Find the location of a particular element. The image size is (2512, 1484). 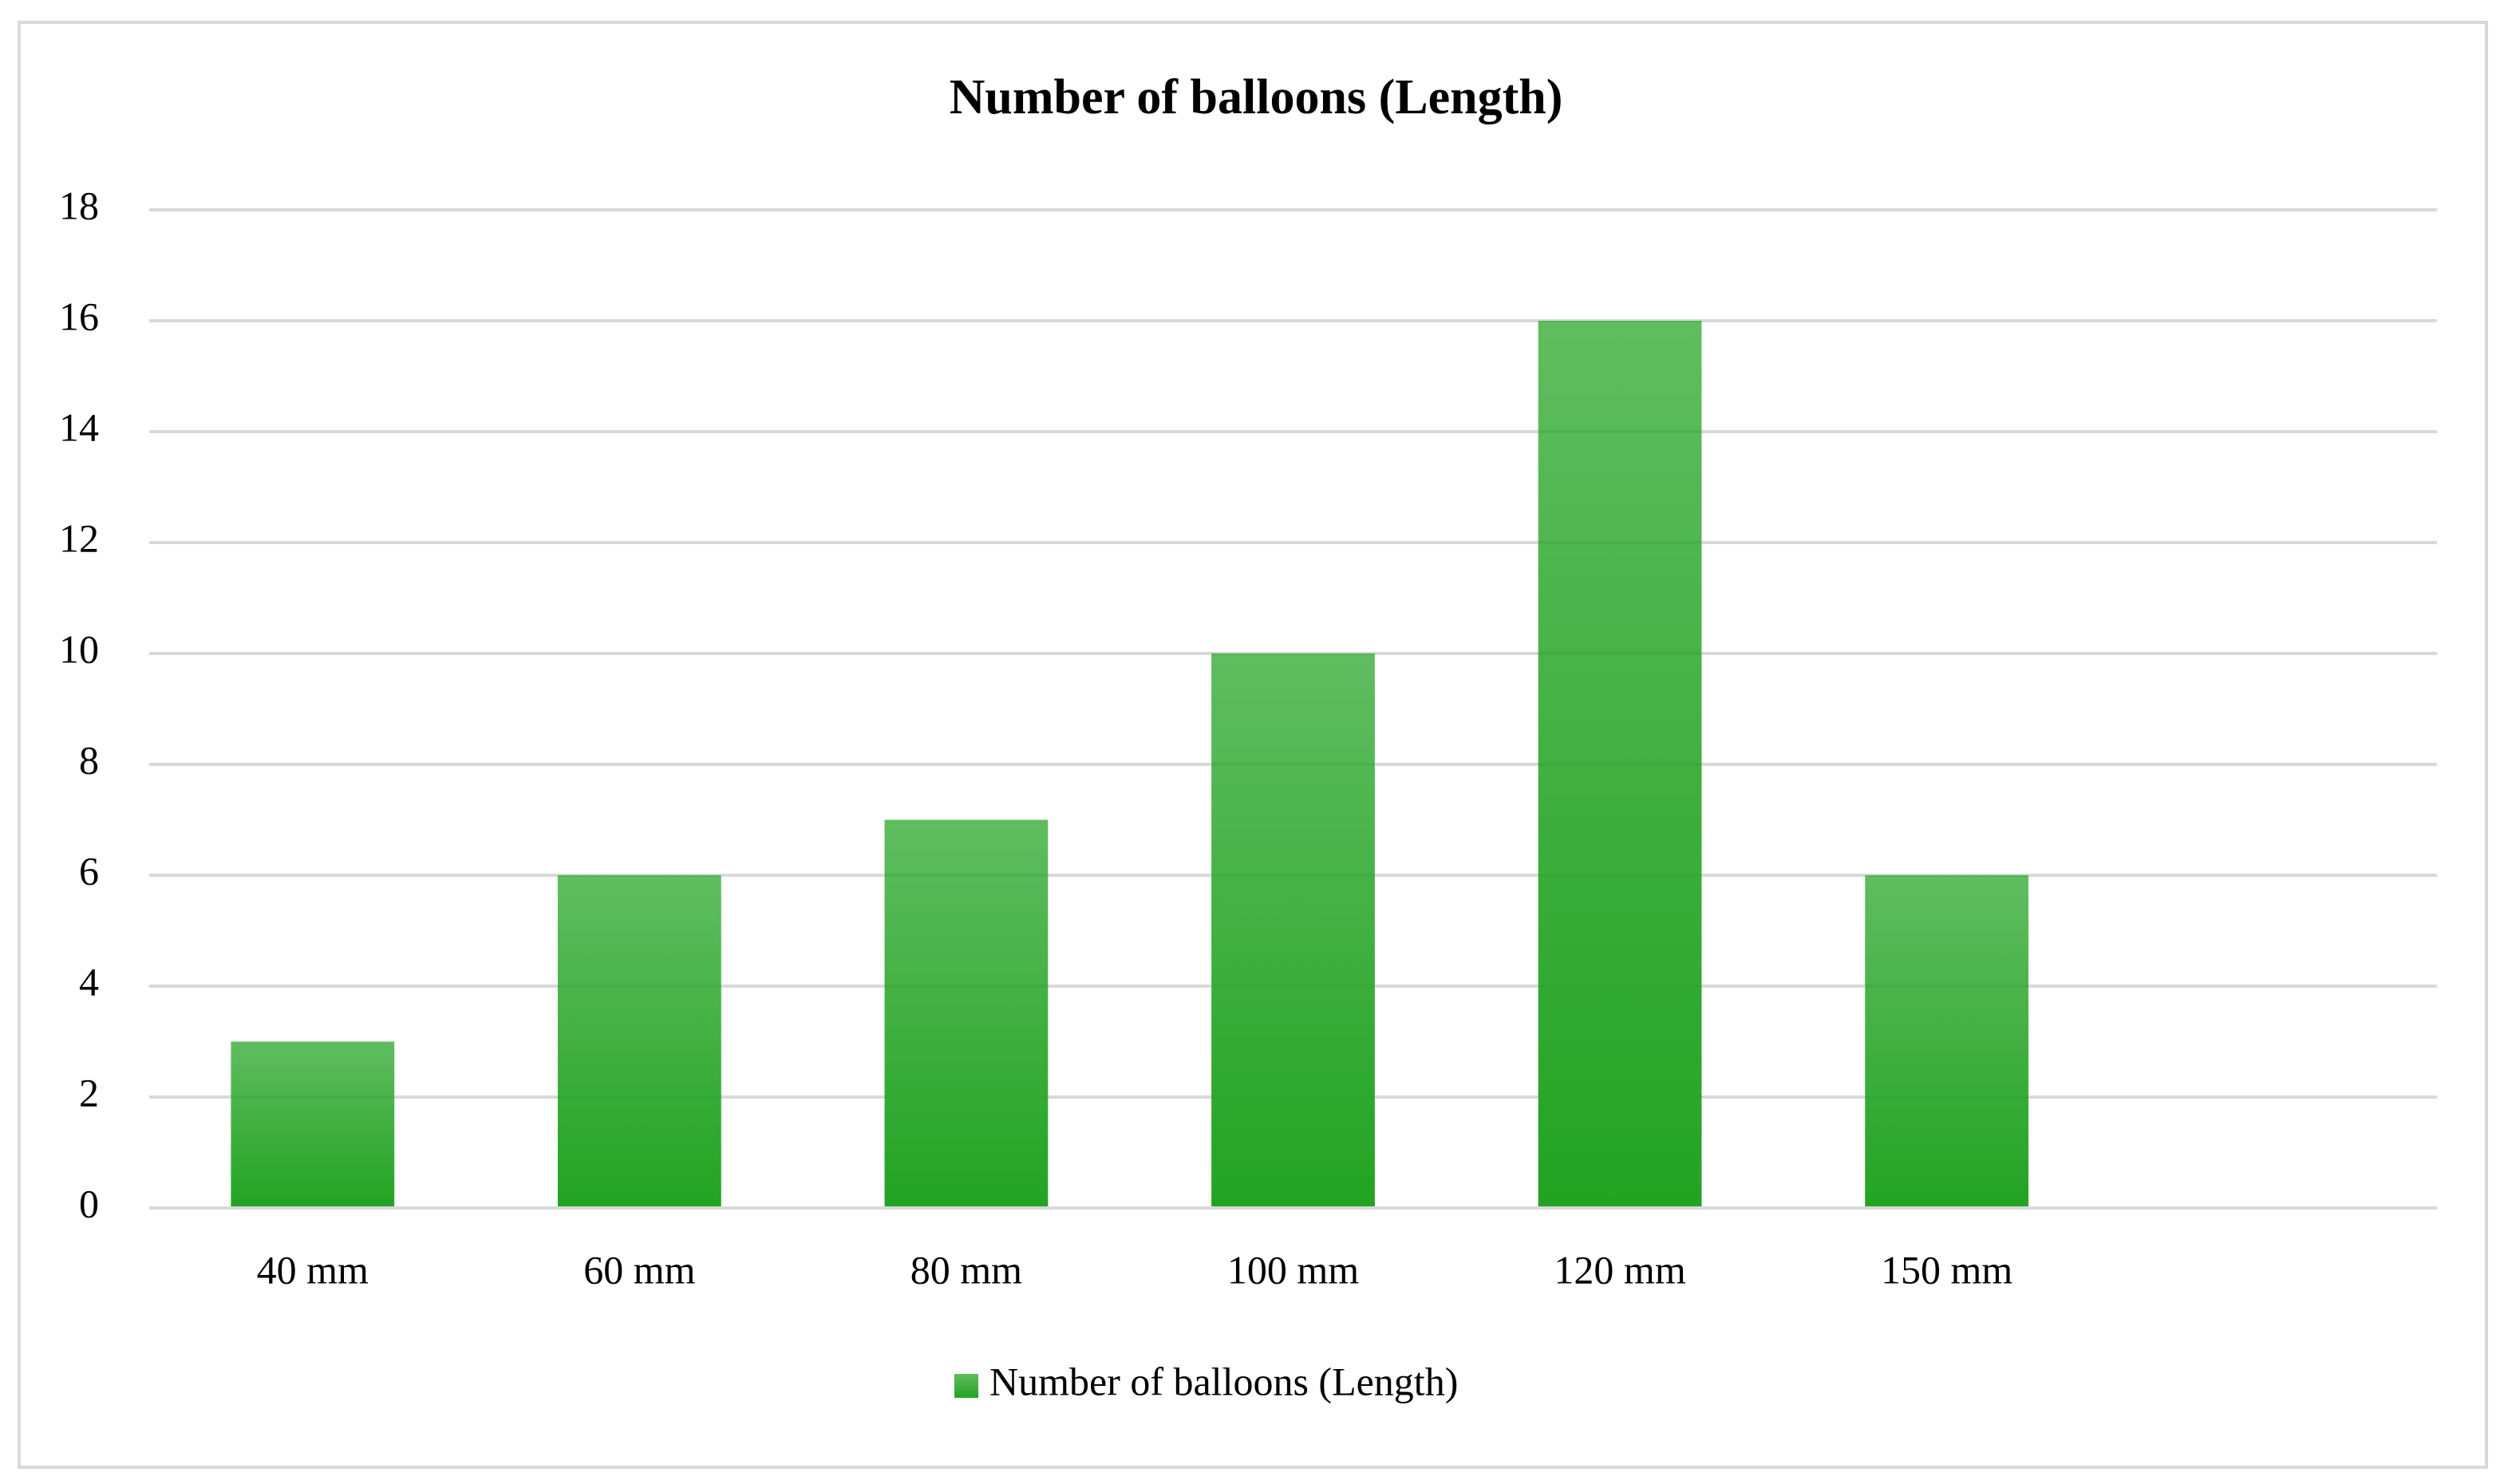

x-tick-label: 120 mm is located at coordinates (1619, 1269).